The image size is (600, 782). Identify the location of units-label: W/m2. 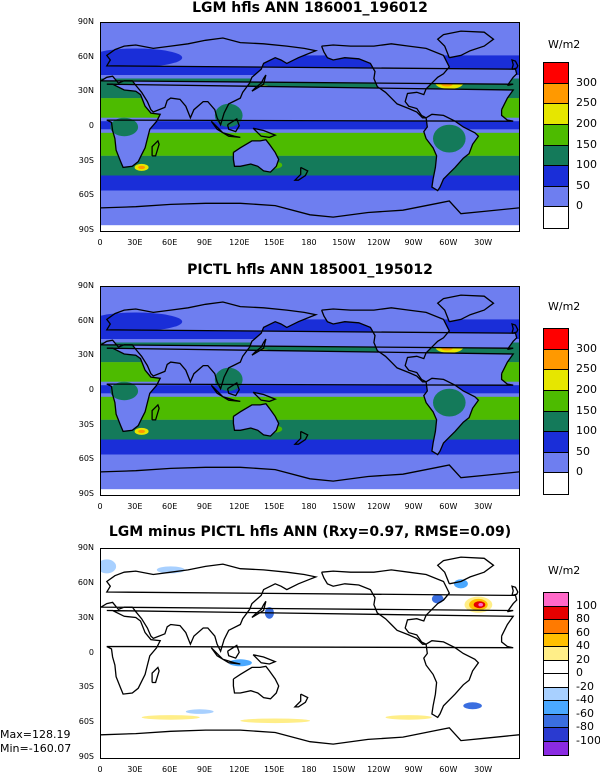
(564, 570).